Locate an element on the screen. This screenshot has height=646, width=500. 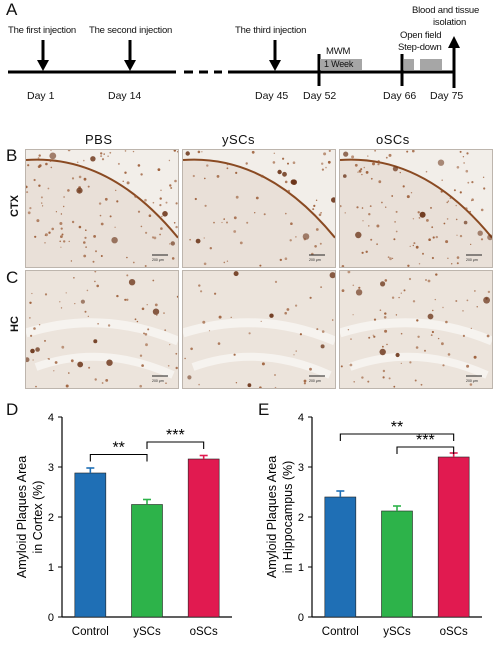
panel-letter-e: E is located at coordinates (264, 409).